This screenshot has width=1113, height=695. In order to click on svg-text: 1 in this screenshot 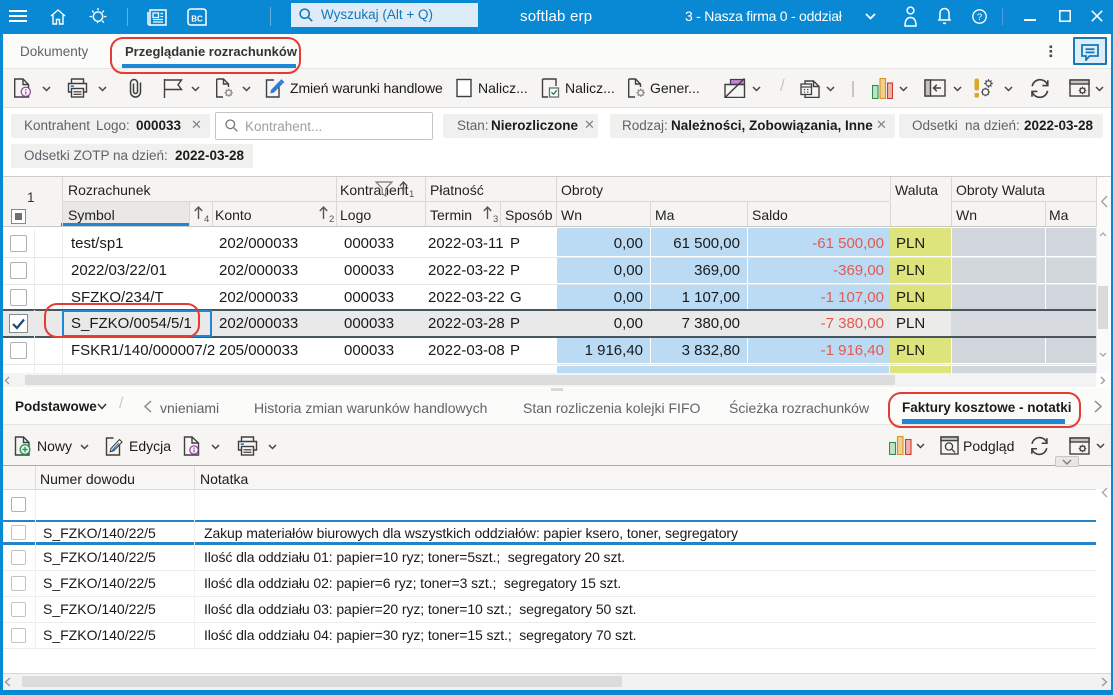, I will do `click(411, 193)`.